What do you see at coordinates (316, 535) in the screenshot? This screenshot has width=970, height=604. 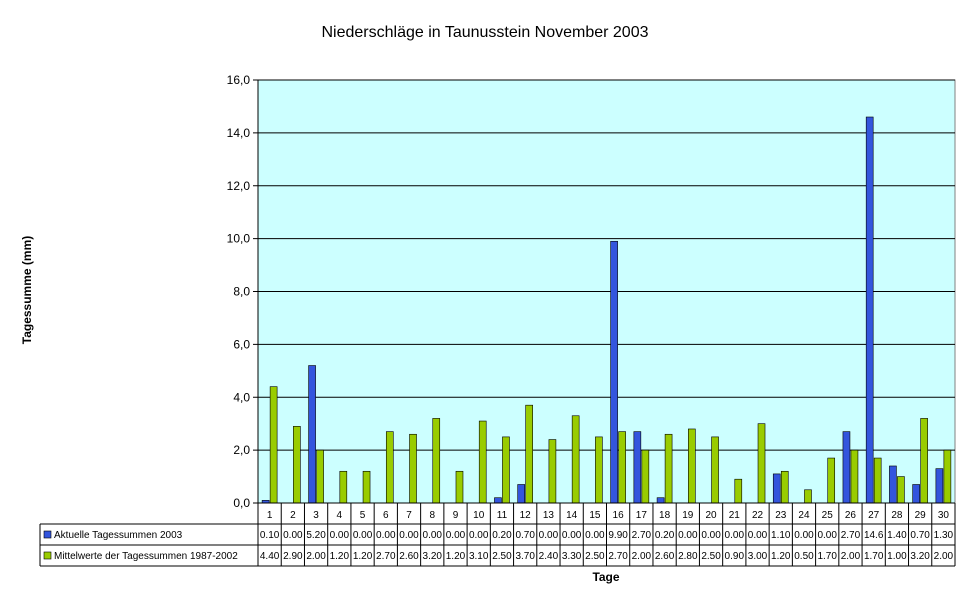 I see `data-label: 5.20` at bounding box center [316, 535].